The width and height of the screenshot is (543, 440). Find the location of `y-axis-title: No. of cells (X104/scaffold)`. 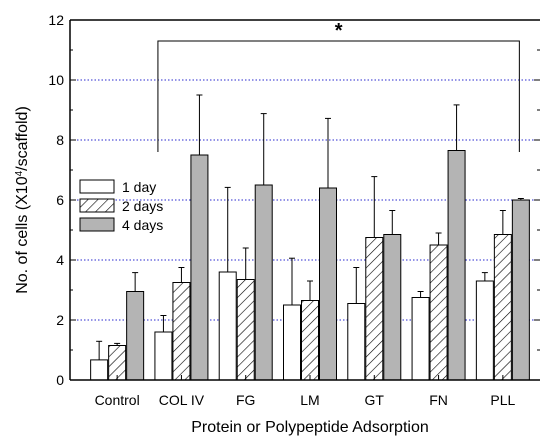

y-axis-title: No. of cells (X104/scaffold) is located at coordinates (23, 200).